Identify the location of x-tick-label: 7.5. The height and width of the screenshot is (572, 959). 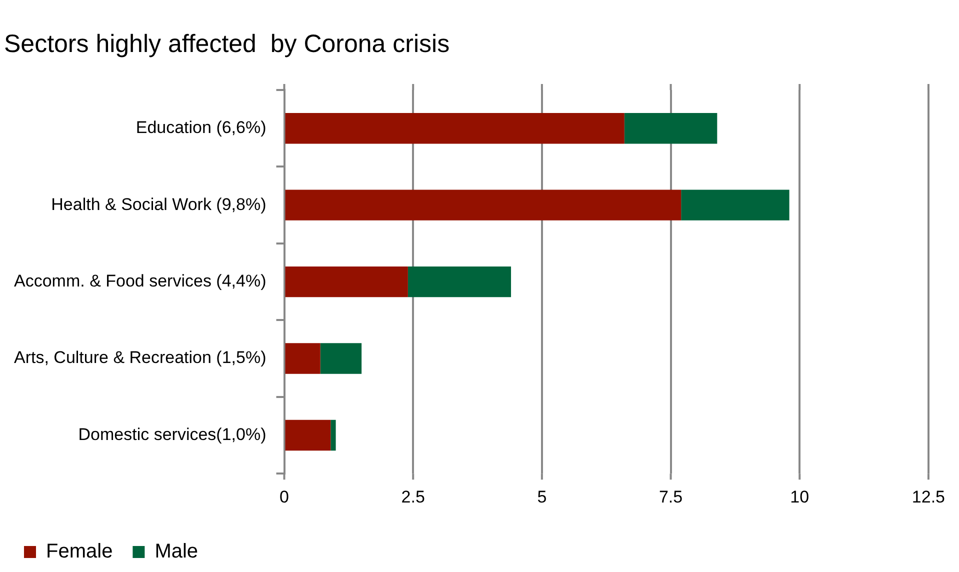
(670, 496).